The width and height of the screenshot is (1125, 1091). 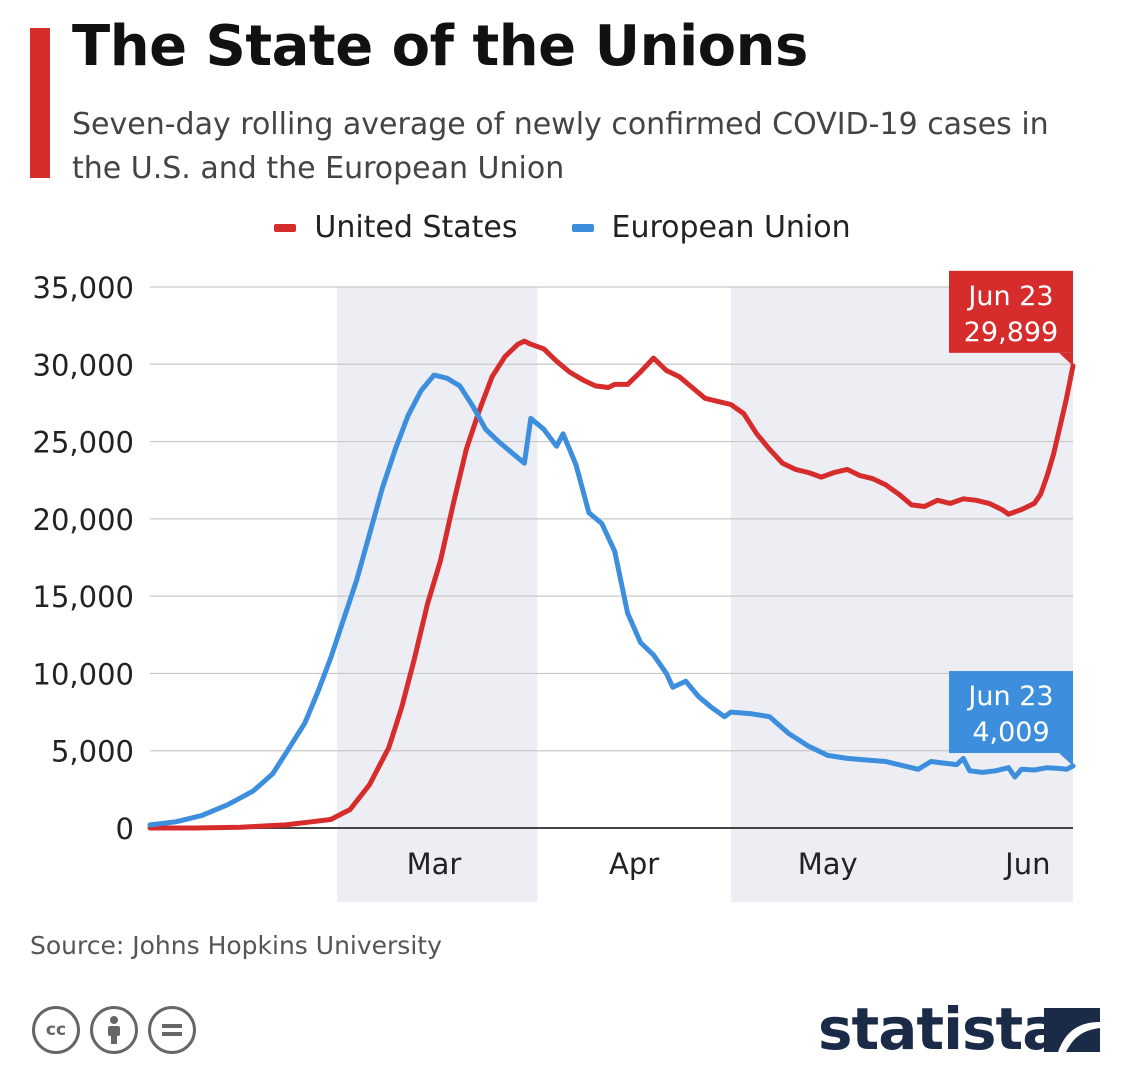 What do you see at coordinates (236, 945) in the screenshot?
I see `source-note: Source: Johns Hopkins University` at bounding box center [236, 945].